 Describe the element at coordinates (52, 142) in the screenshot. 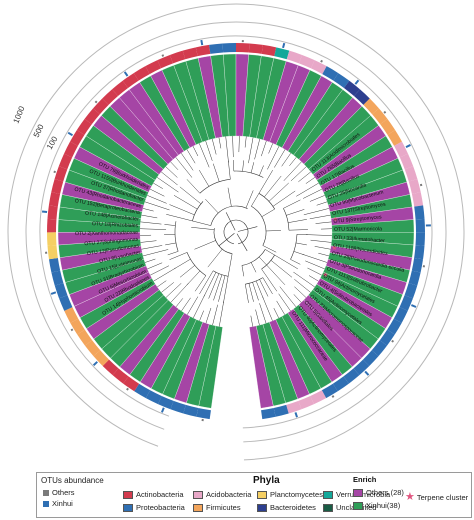

I see `scale-label-100: 100` at that location.